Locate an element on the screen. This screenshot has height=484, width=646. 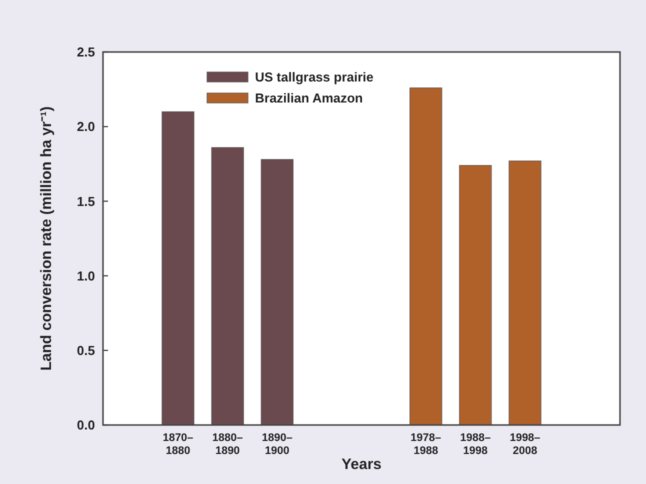
y-tick-label: 2.0 is located at coordinates (85, 126).